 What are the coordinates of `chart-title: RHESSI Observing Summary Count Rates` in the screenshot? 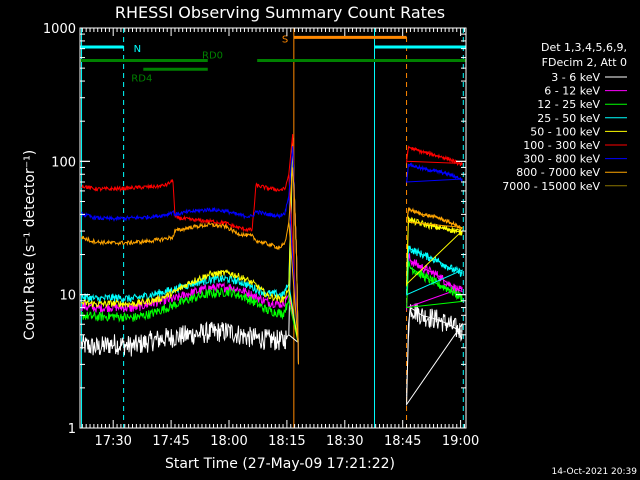 It's located at (280, 12).